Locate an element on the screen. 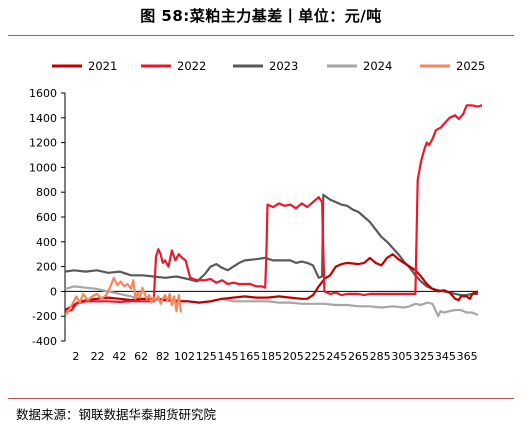  x-tick-label: 165 is located at coordinates (249, 356).